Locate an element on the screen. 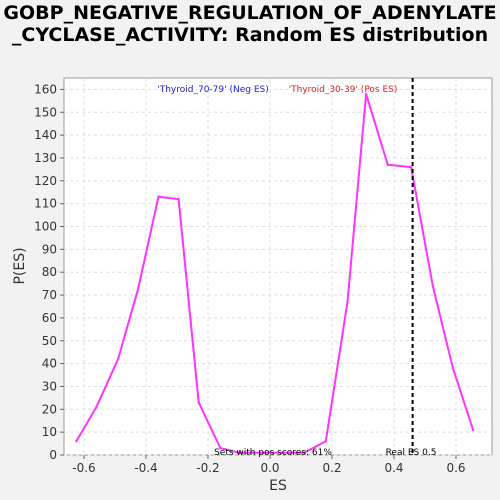 The image size is (500, 500). y-axis-label: P(ES) is located at coordinates (20, 265).